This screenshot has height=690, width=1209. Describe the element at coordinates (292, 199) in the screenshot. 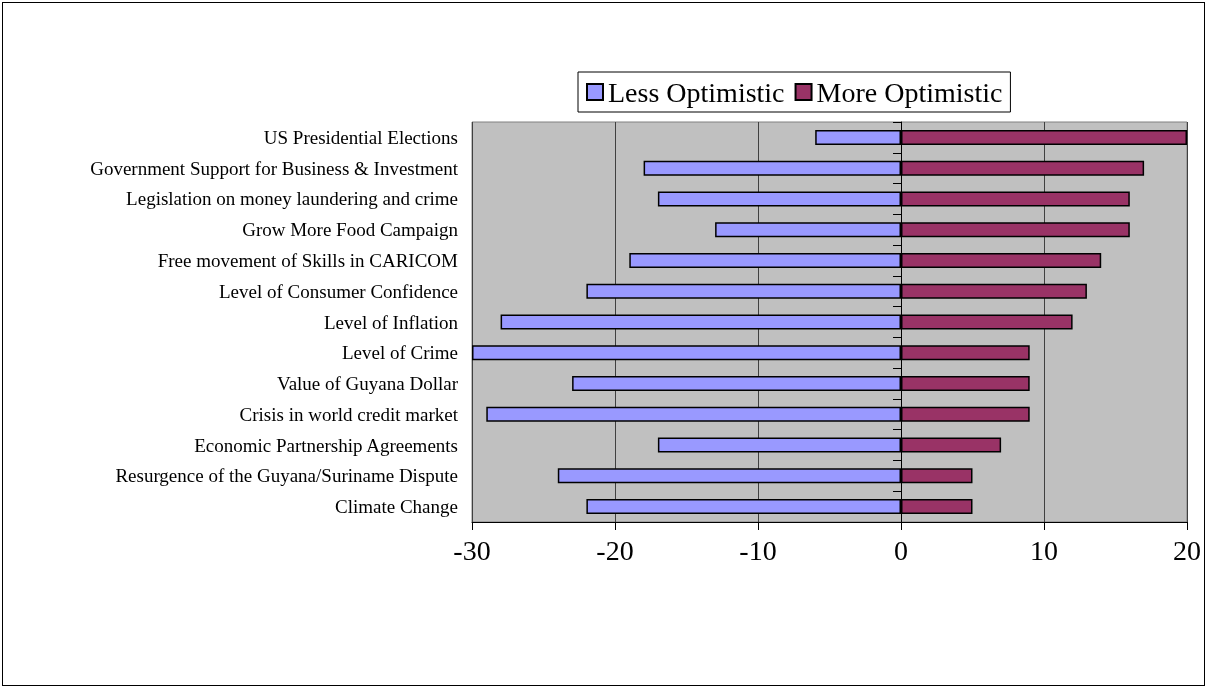

I see `y-tick-label: Legislation on money laundering and crime` at that location.